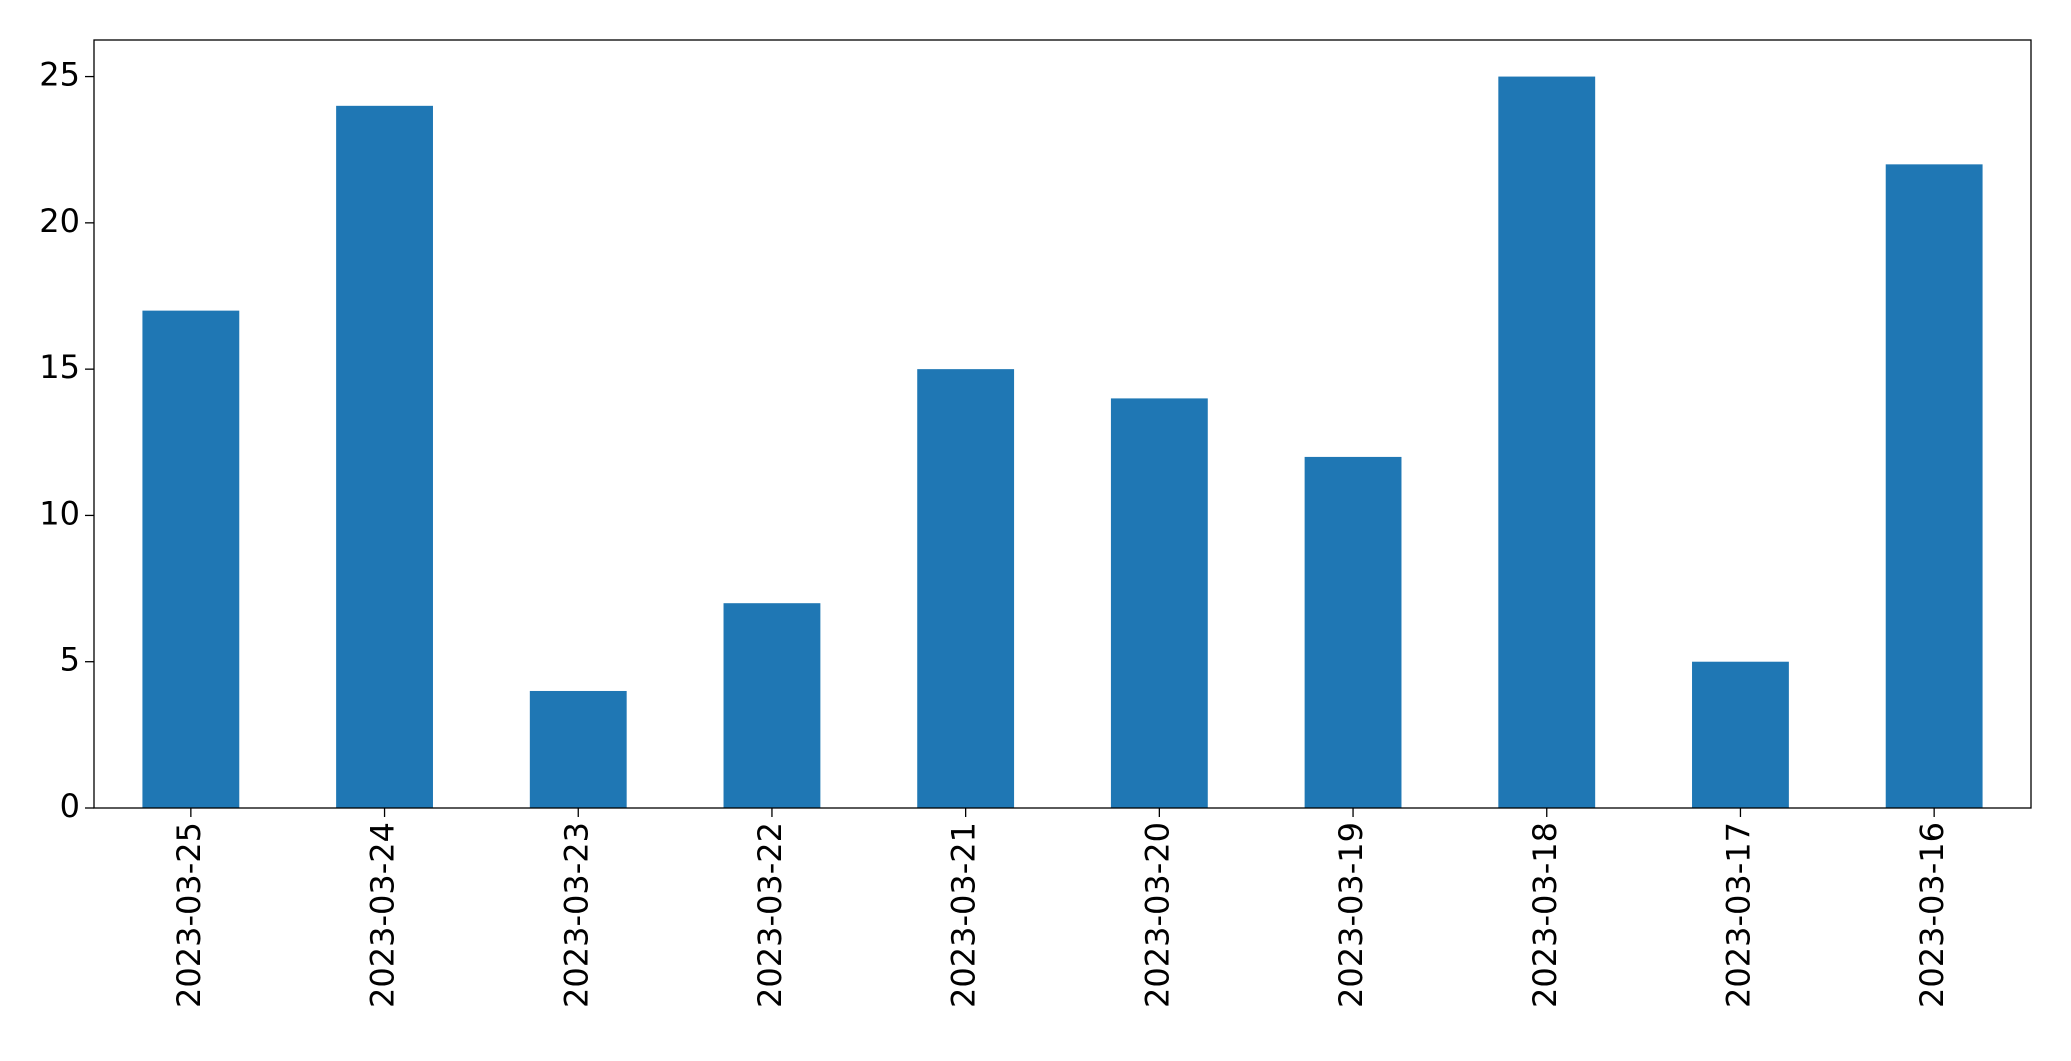  Describe the element at coordinates (1545, 915) in the screenshot. I see `x-tick-label: 2023-03-18` at that location.